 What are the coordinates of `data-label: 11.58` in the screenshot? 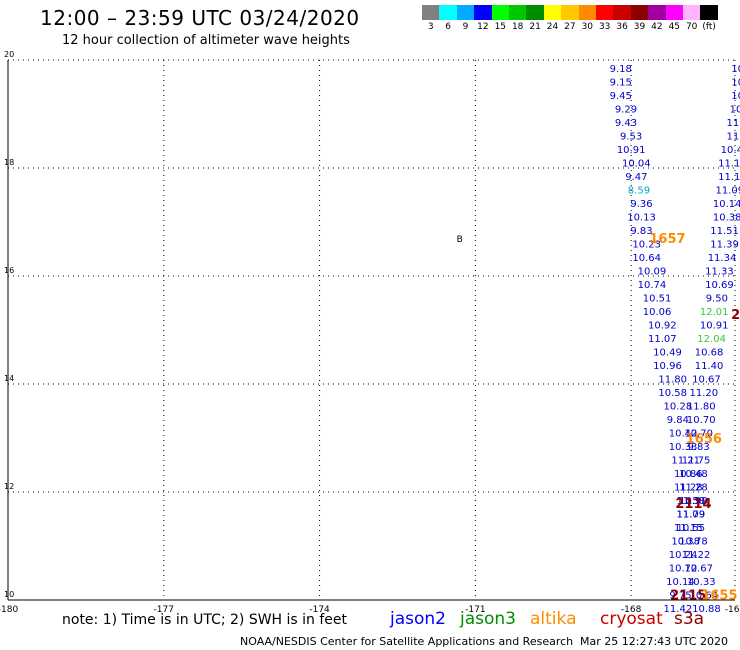 It's located at (691, 501).